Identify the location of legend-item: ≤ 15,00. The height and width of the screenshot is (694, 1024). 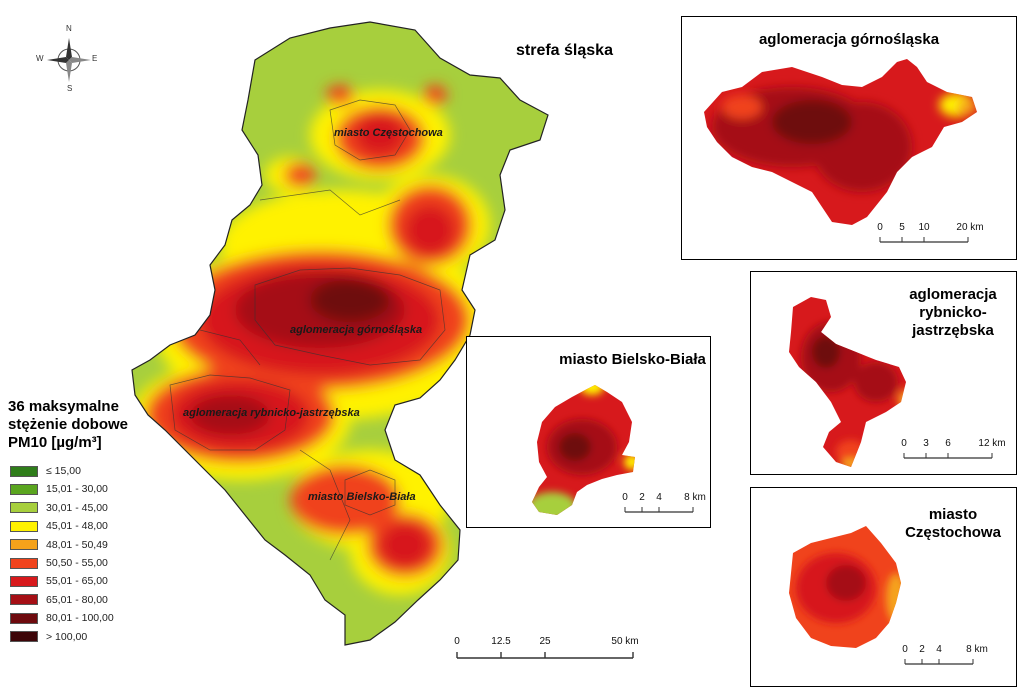
(45, 471).